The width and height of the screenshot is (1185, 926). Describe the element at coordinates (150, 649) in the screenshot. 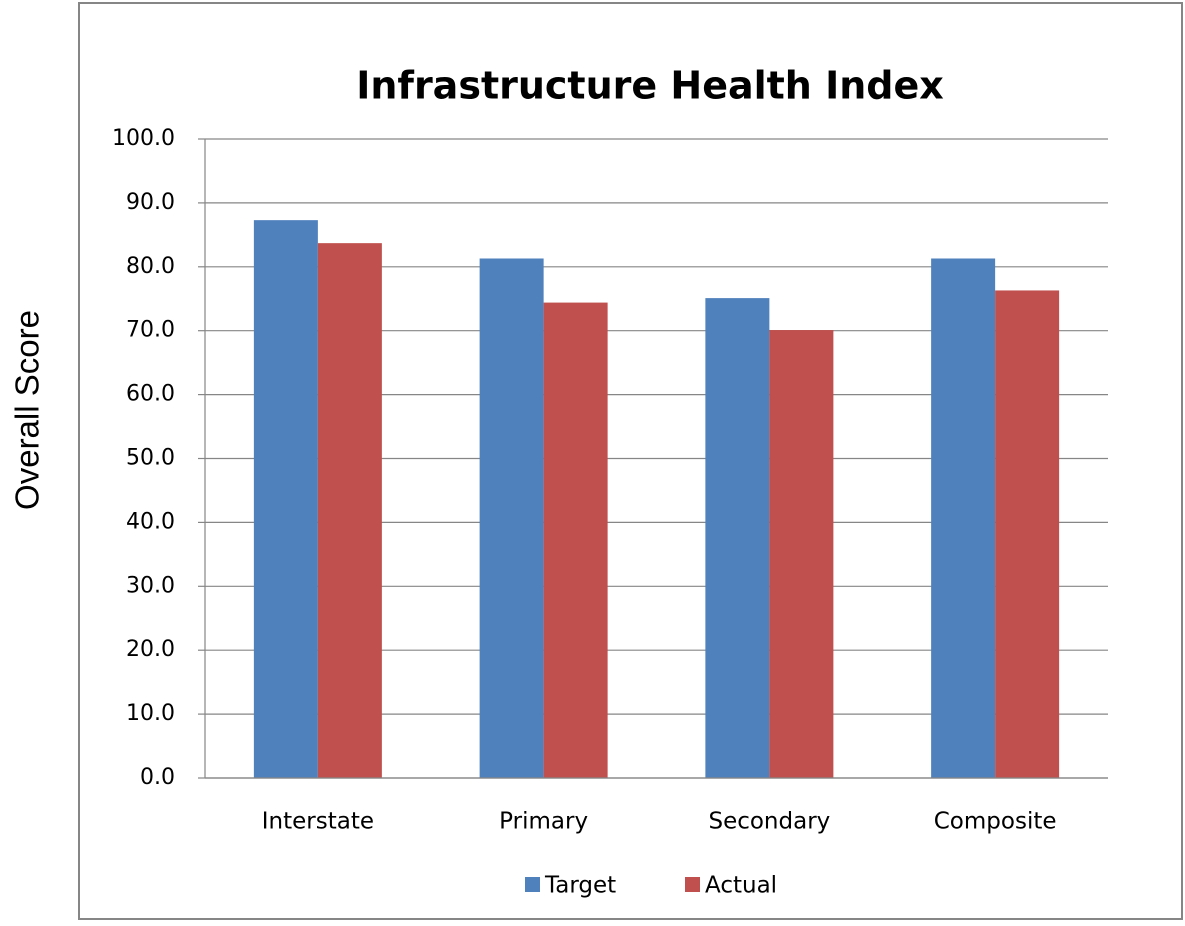

I see `y-tick-label: 20.0` at that location.